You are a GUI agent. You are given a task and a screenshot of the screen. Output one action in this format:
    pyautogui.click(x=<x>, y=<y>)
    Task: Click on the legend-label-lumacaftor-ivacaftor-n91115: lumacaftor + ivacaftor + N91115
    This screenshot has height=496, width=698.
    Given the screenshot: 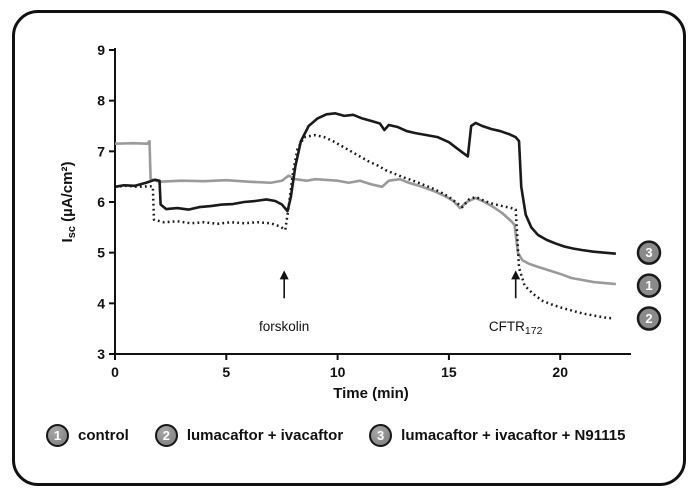 What is the action you would take?
    pyautogui.click(x=513, y=435)
    